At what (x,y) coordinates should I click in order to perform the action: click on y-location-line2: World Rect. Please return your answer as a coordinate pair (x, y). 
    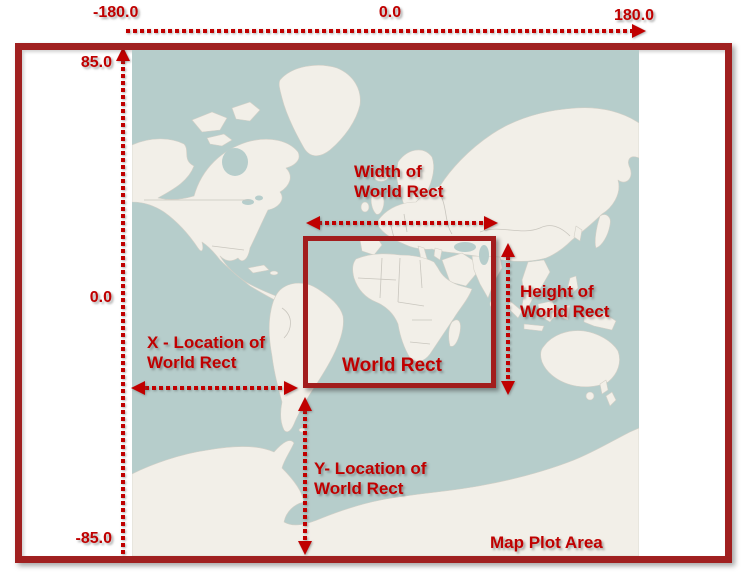
    Looking at the image, I should click on (359, 488).